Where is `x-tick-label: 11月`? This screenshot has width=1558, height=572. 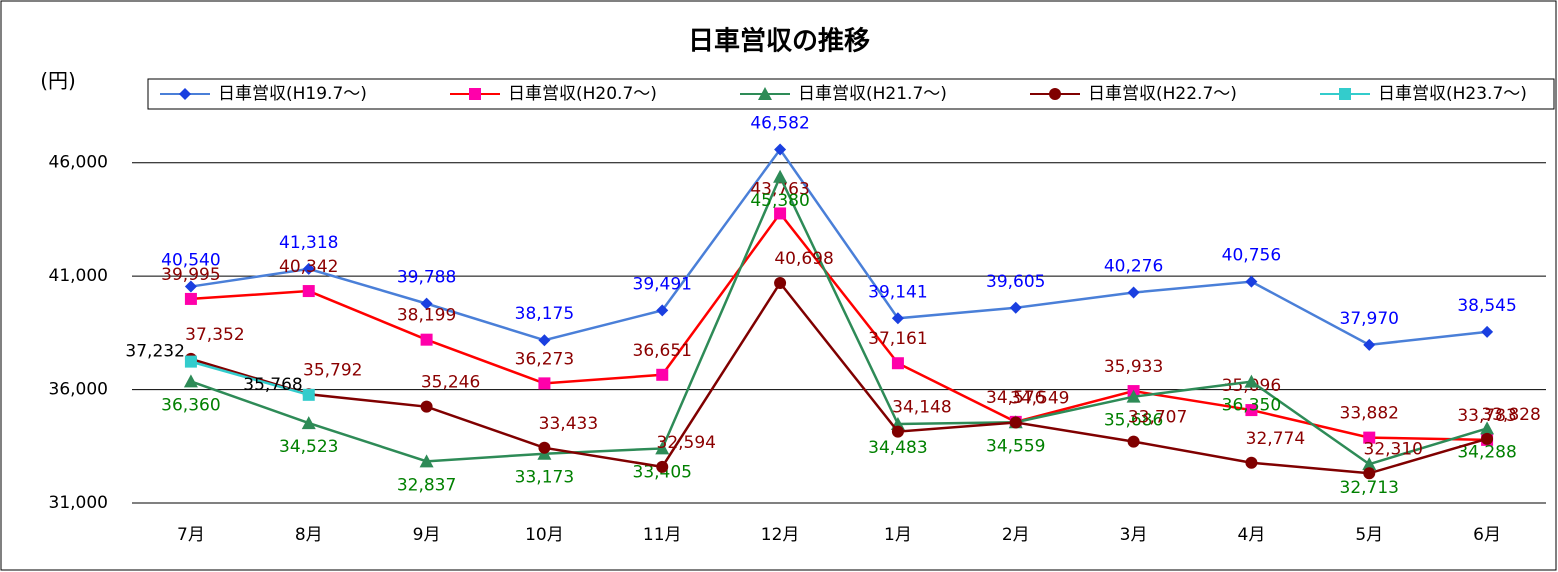
x-tick-label: 11月 is located at coordinates (662, 535).